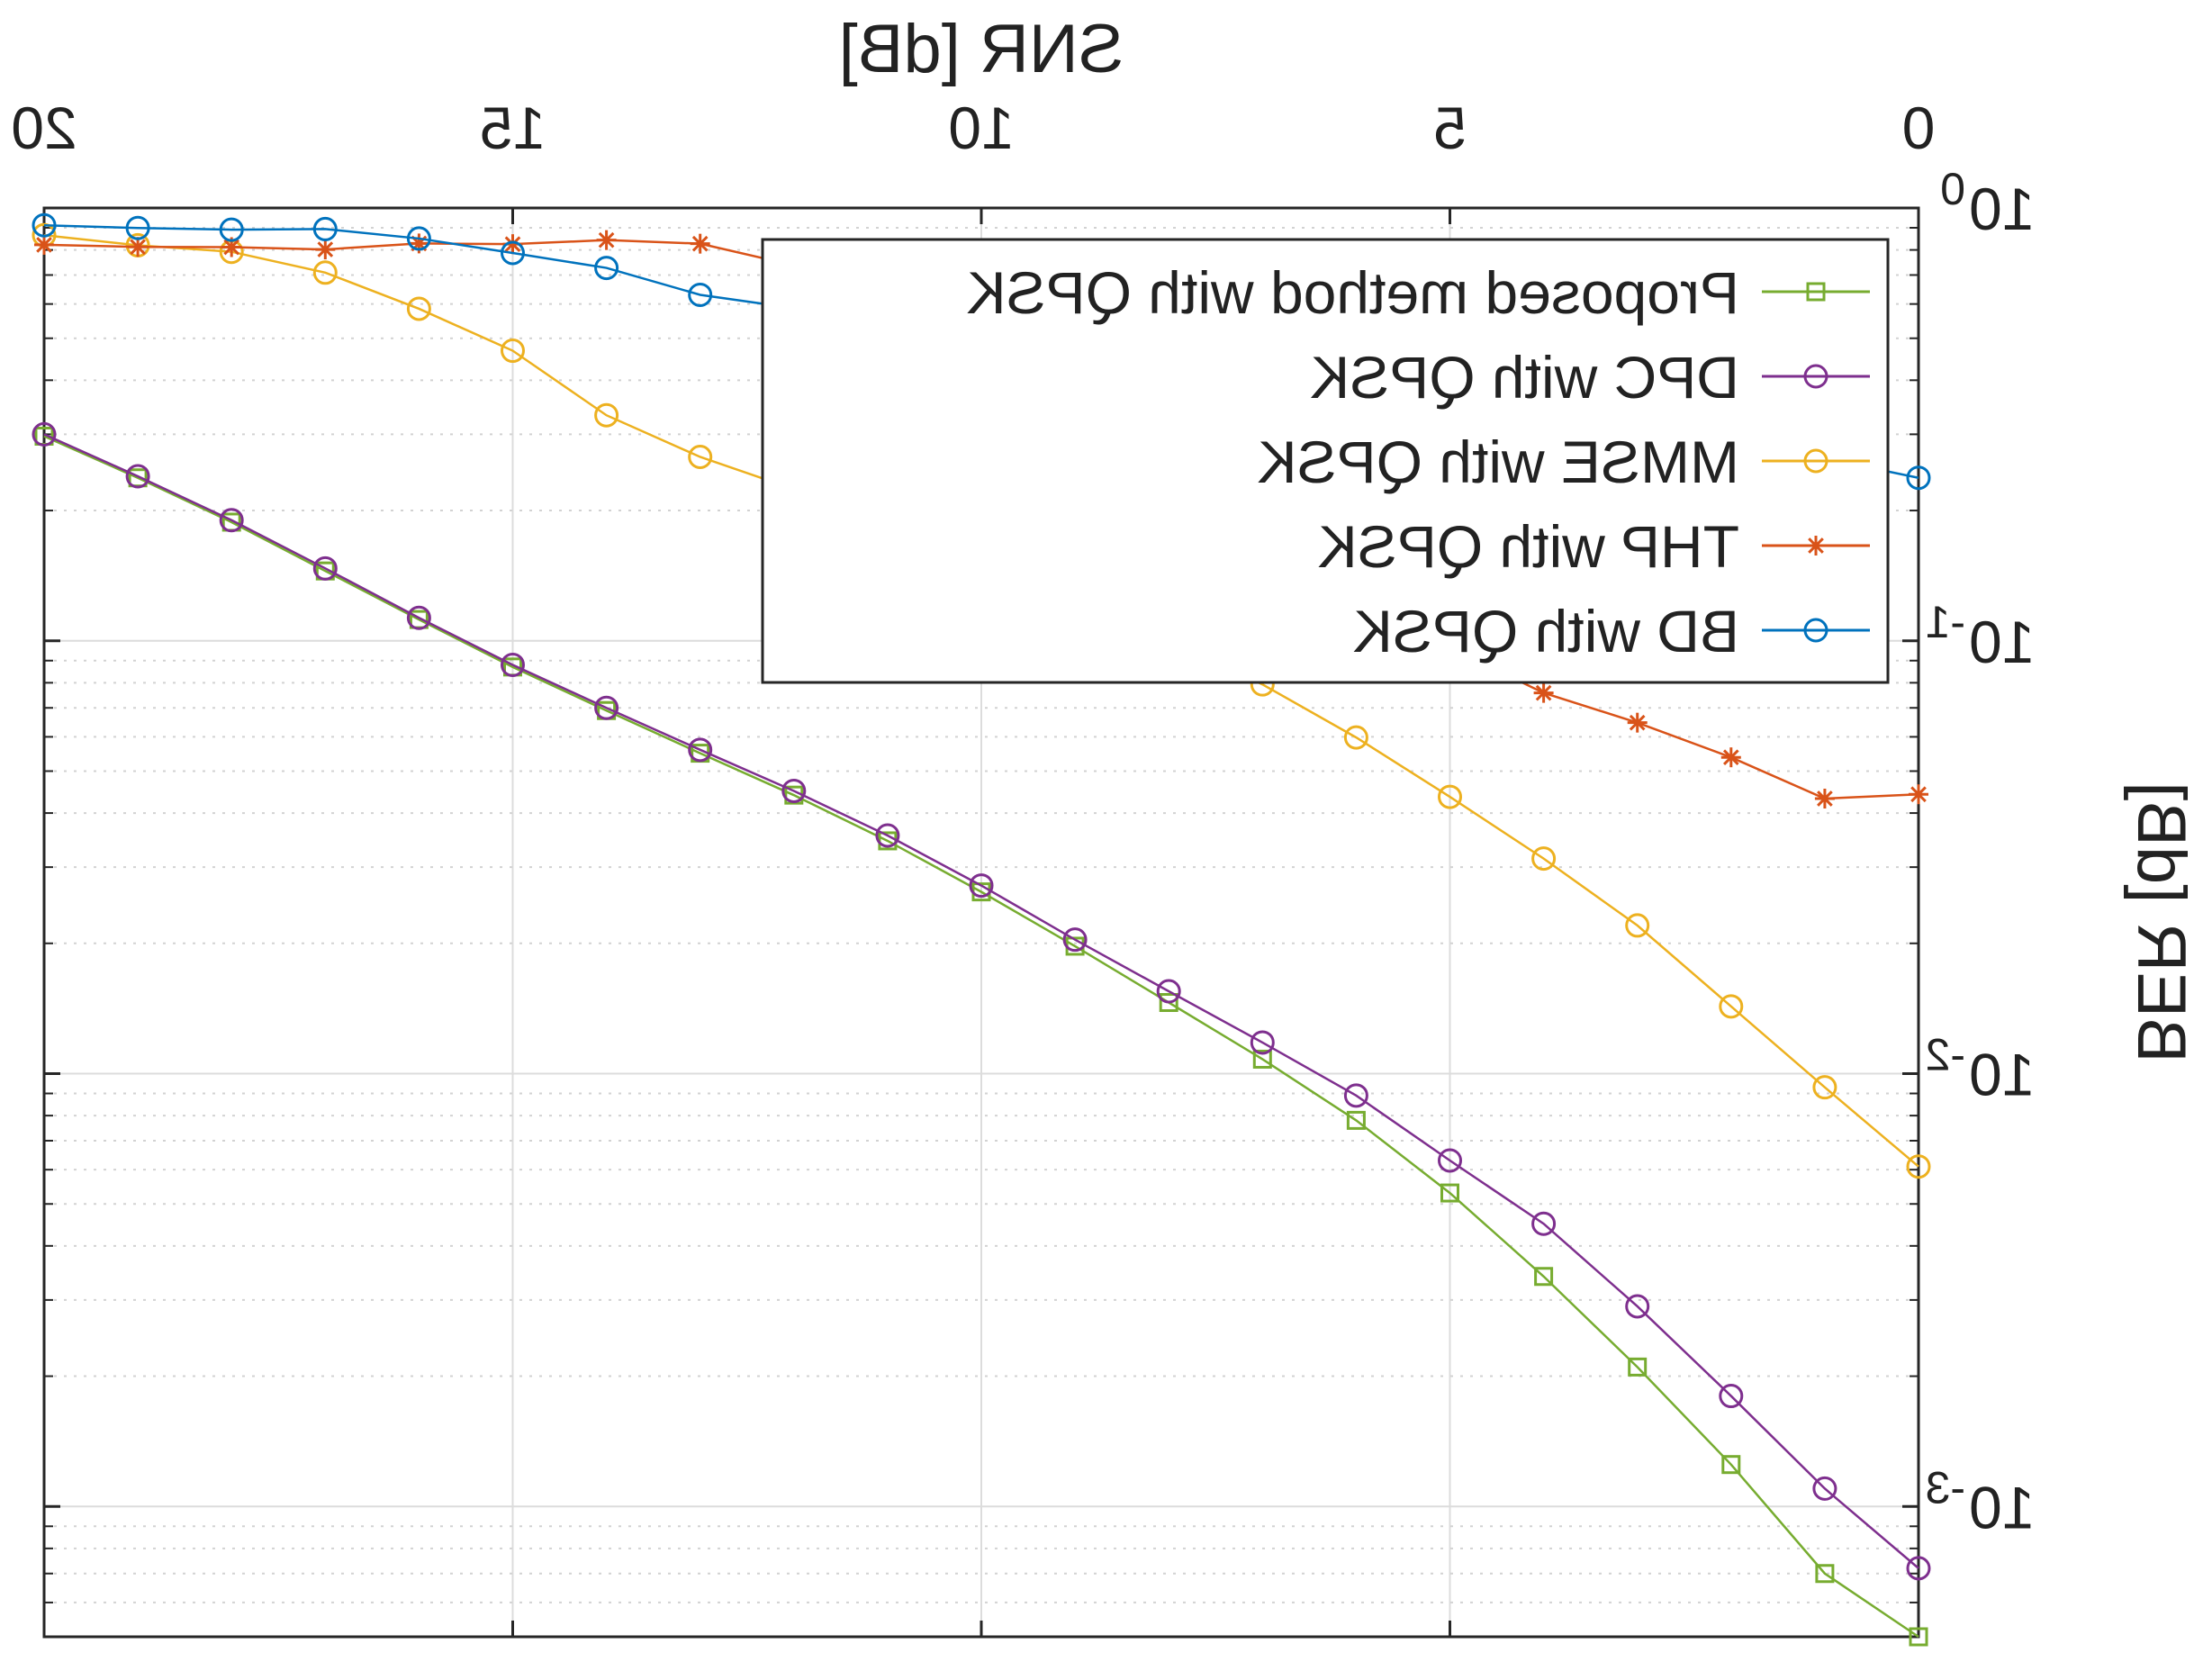  I want to click on legend-label: DPC with QPSK, so click(1524, 377).